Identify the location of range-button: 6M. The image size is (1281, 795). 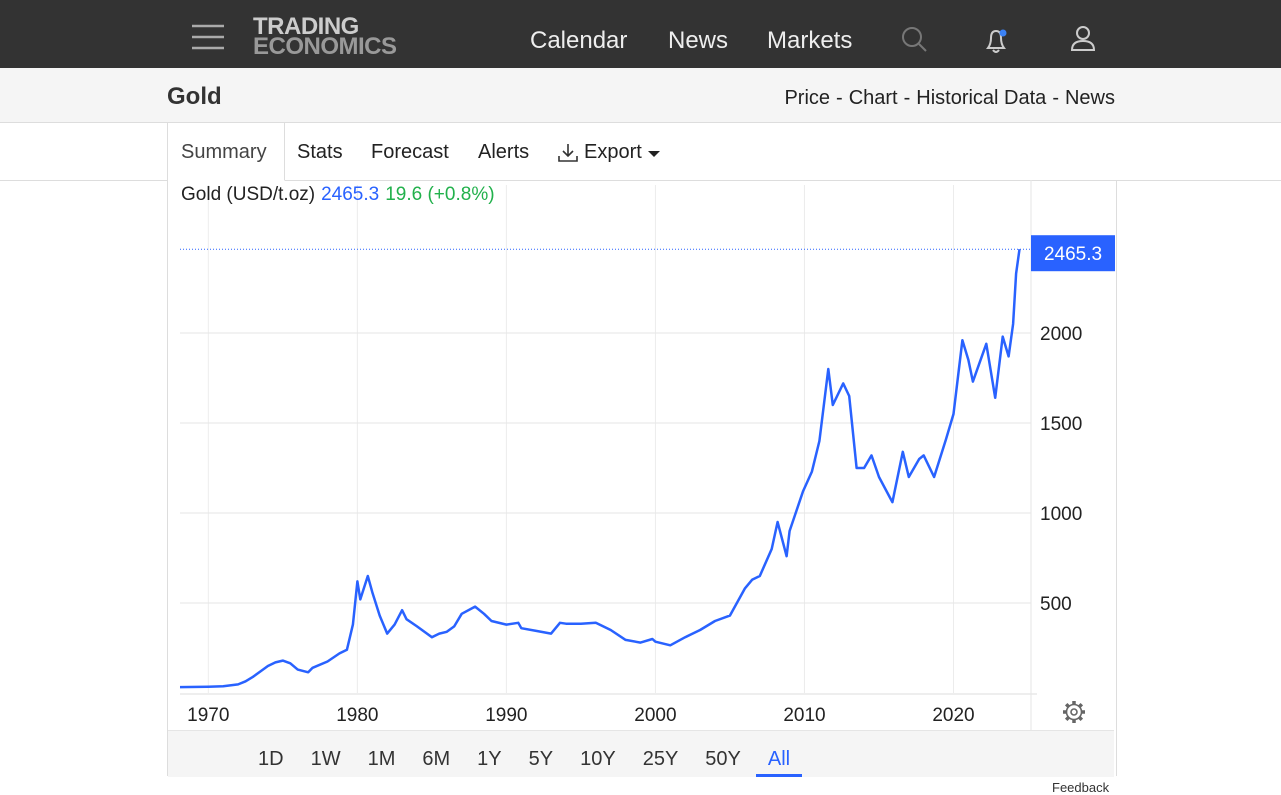
(436, 759).